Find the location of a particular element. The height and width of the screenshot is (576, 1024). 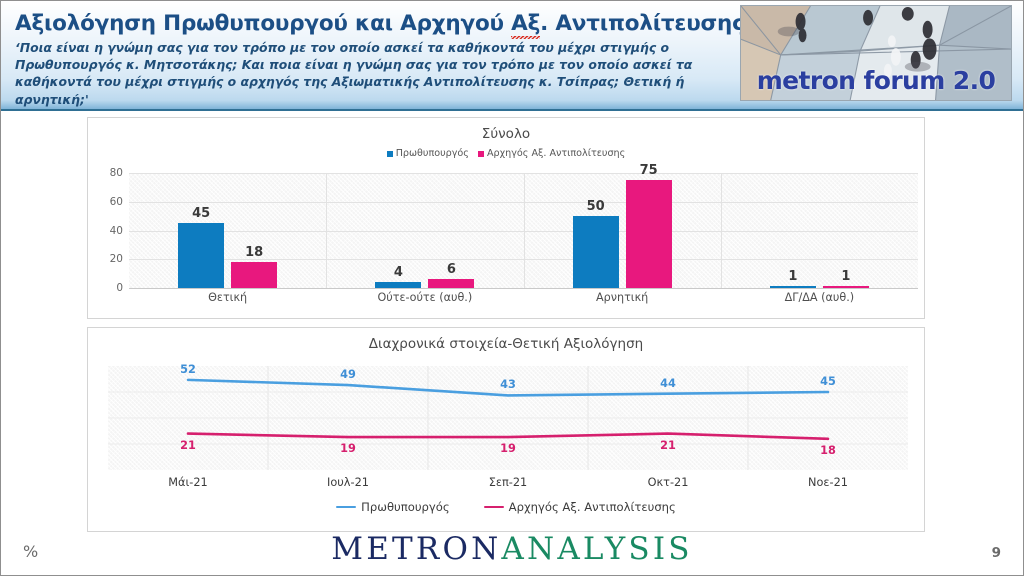

bar-value-label: 4 is located at coordinates (398, 273).